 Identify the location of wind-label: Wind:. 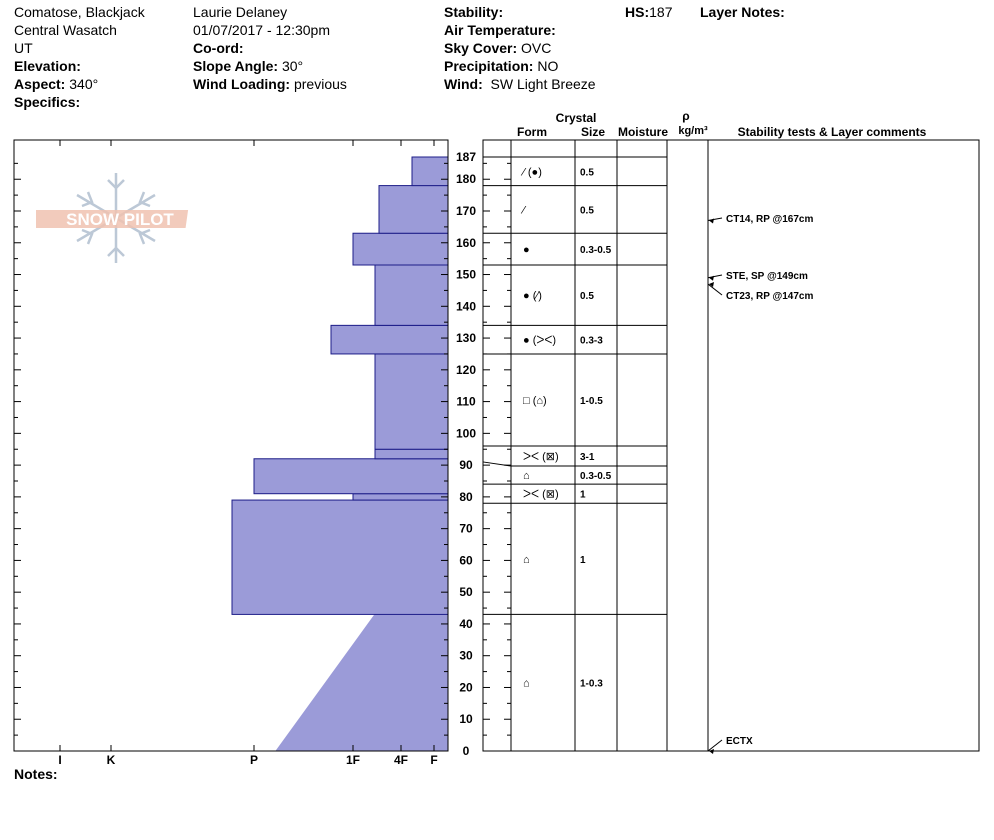
(463, 84).